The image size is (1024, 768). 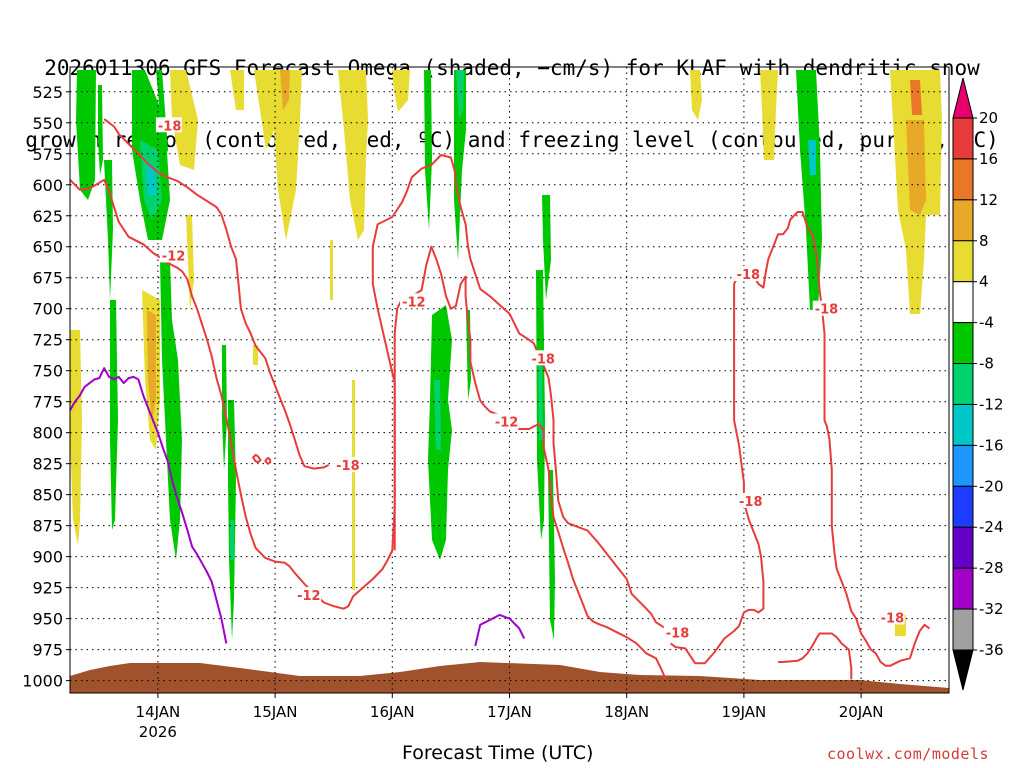 I want to click on x-axis-label: Forecast Time (UTC), so click(x=498, y=753).